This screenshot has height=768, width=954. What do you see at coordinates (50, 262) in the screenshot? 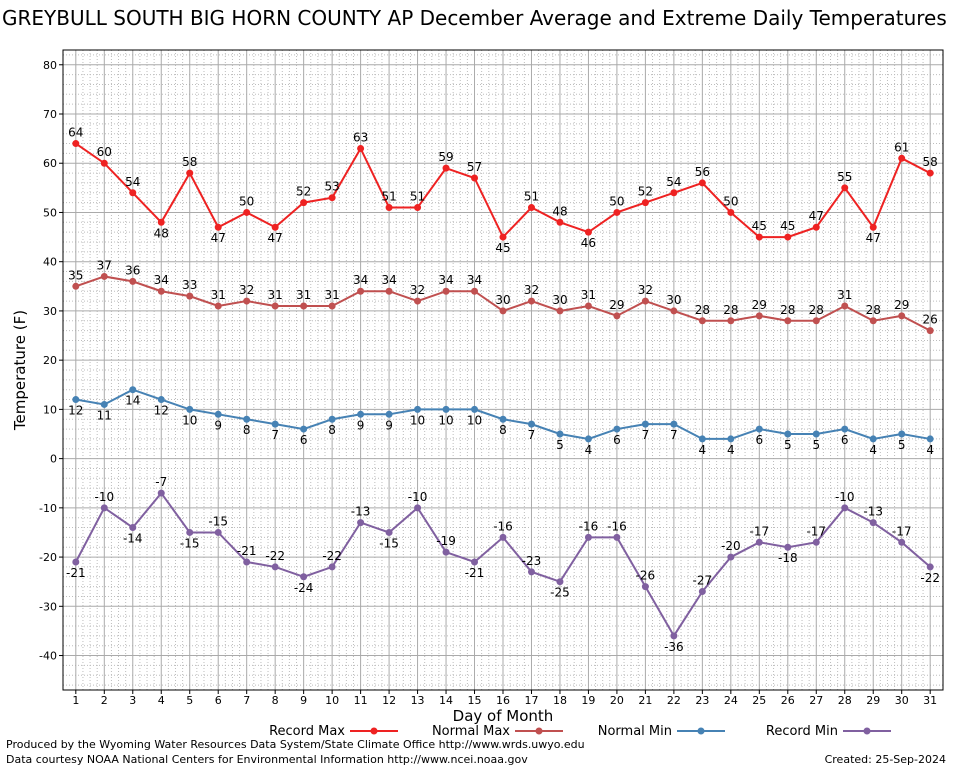
I see `y-tick-label: 40` at bounding box center [50, 262].